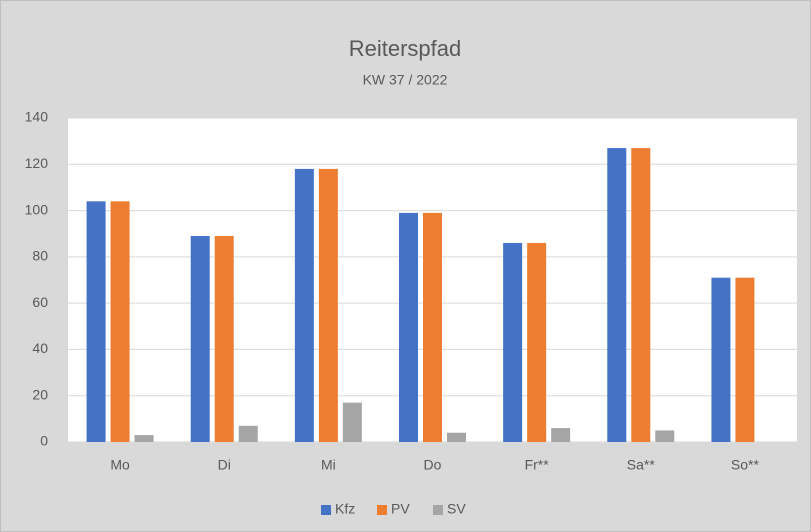  What do you see at coordinates (224, 465) in the screenshot?
I see `x-tick-label: Di` at bounding box center [224, 465].